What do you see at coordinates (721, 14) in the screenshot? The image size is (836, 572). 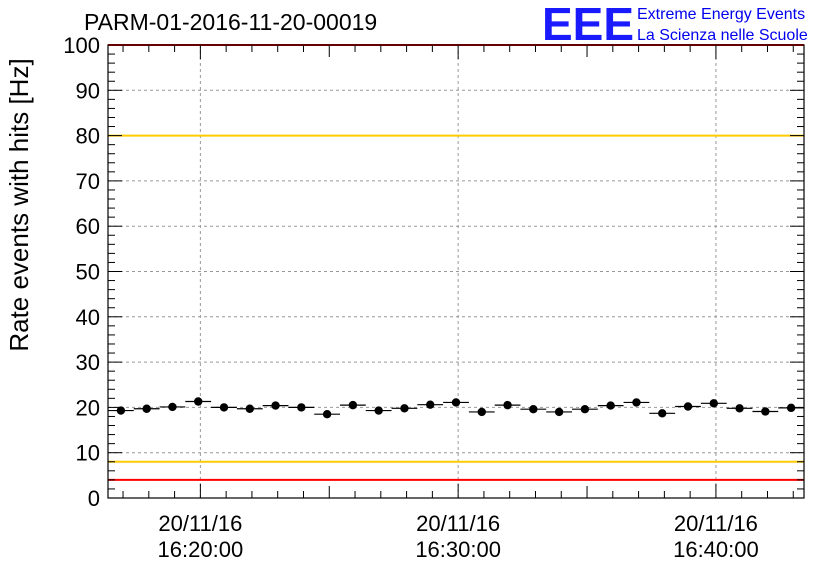 I see `eee-logo-line1: Extreme Energy Events` at bounding box center [721, 14].